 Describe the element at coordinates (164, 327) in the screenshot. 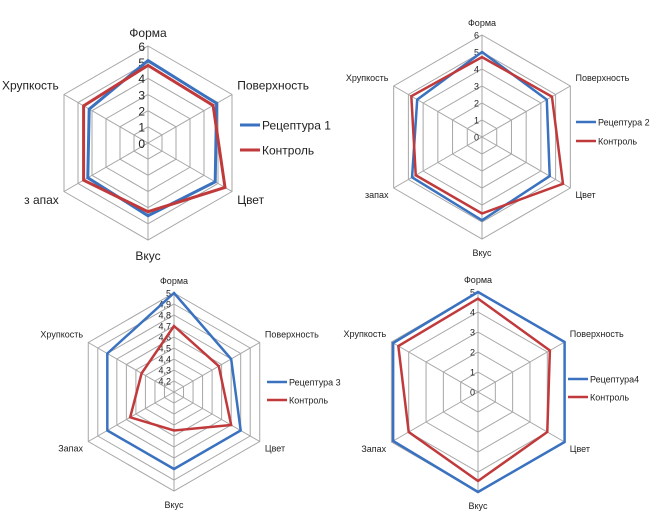

I see `tick-label: 4,7` at that location.